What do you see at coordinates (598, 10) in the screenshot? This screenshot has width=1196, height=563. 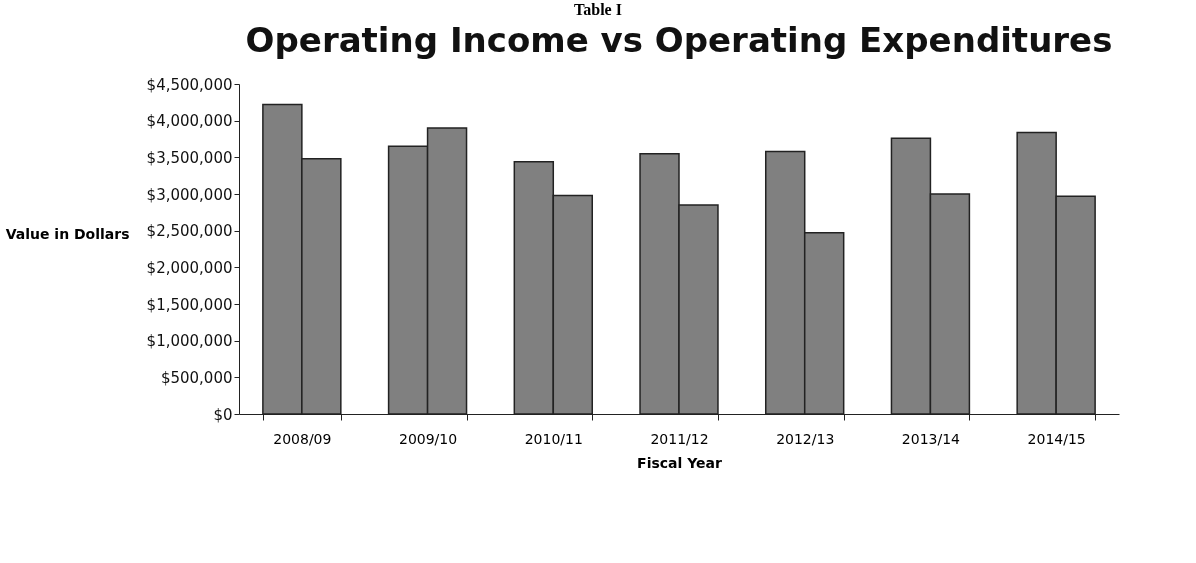 I see `text: Table I` at bounding box center [598, 10].